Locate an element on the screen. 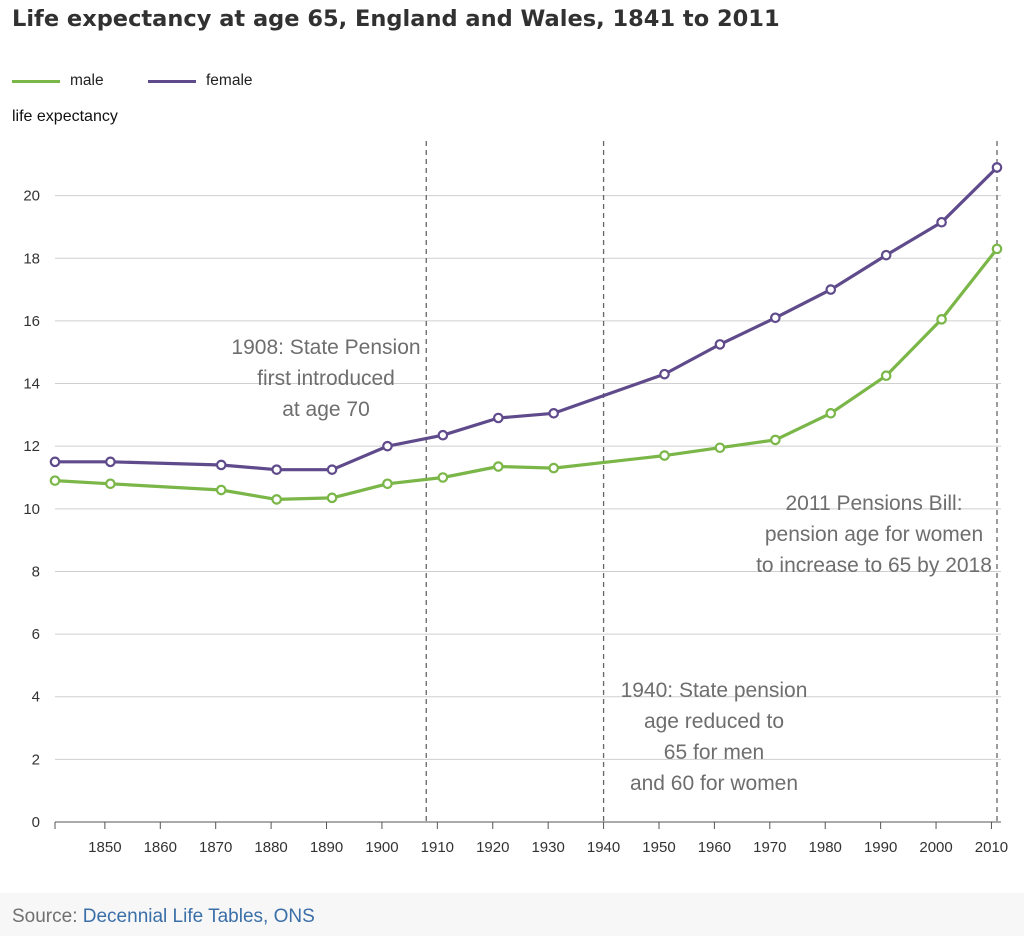  legend-label-female: female is located at coordinates (229, 80).